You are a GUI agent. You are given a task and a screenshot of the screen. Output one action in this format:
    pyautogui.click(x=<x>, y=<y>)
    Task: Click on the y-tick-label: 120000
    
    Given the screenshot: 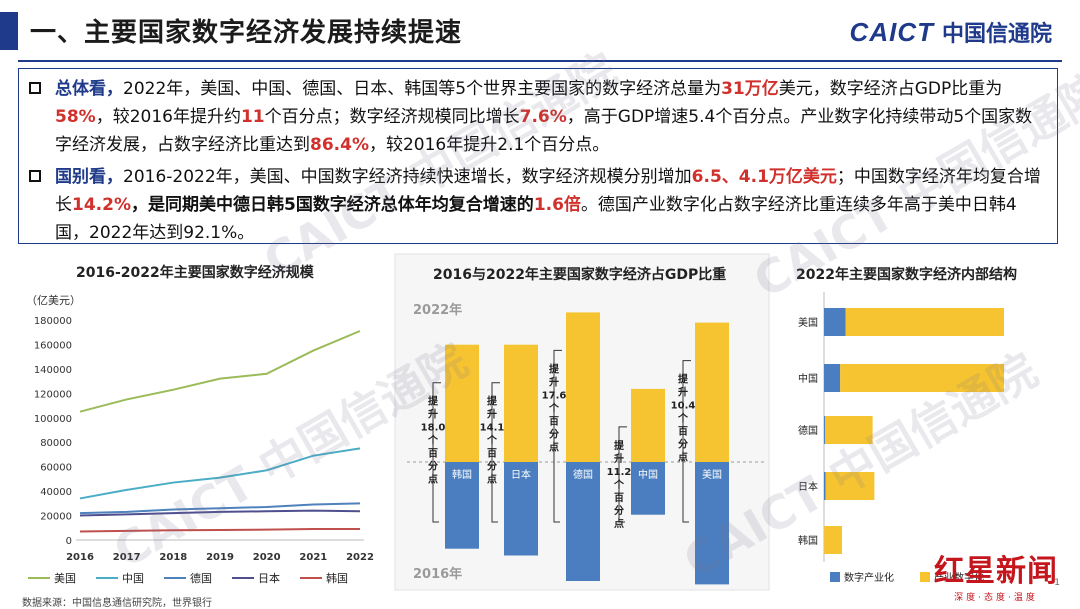 What is the action you would take?
    pyautogui.click(x=53, y=394)
    